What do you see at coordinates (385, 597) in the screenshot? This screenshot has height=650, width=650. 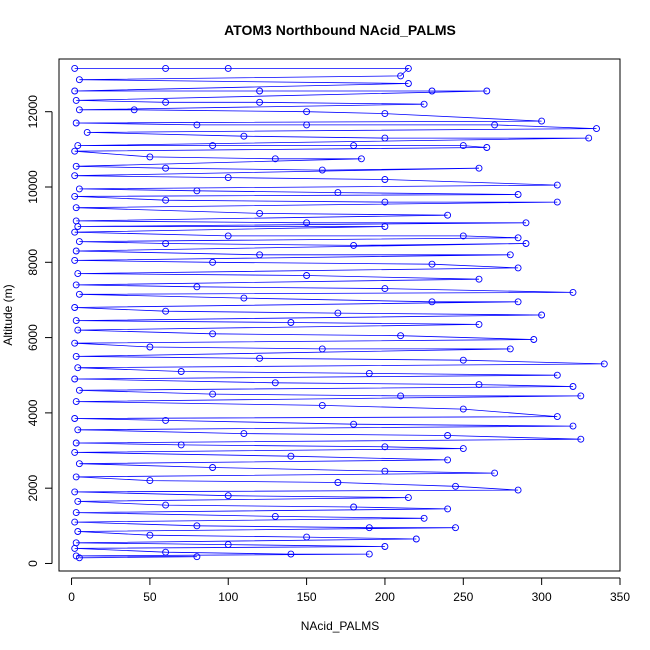 I see `x-tick-label: 200` at bounding box center [385, 597].